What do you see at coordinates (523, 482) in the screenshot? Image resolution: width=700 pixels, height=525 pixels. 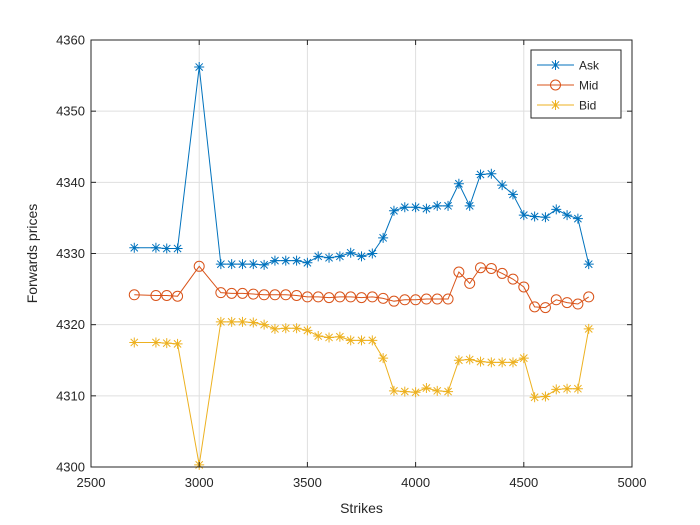 I see `x-tick-label: 4500` at bounding box center [523, 482].